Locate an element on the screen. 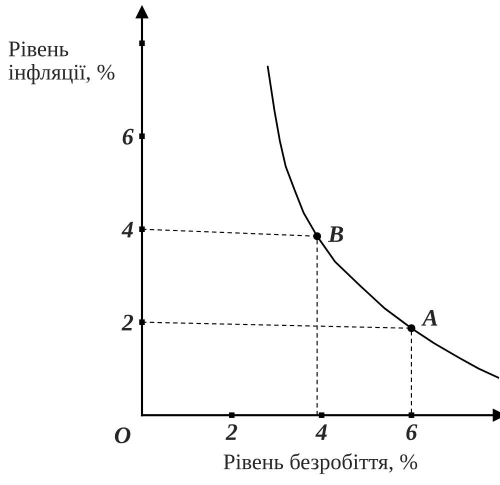 The height and width of the screenshot is (485, 500). annotation: A is located at coordinates (429, 318).